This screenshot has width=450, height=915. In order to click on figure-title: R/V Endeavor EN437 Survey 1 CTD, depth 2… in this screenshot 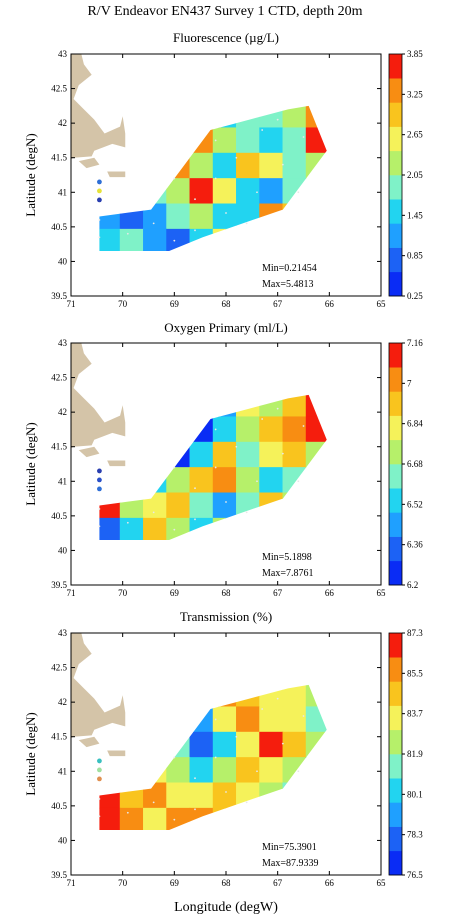, I will do `click(225, 11)`.